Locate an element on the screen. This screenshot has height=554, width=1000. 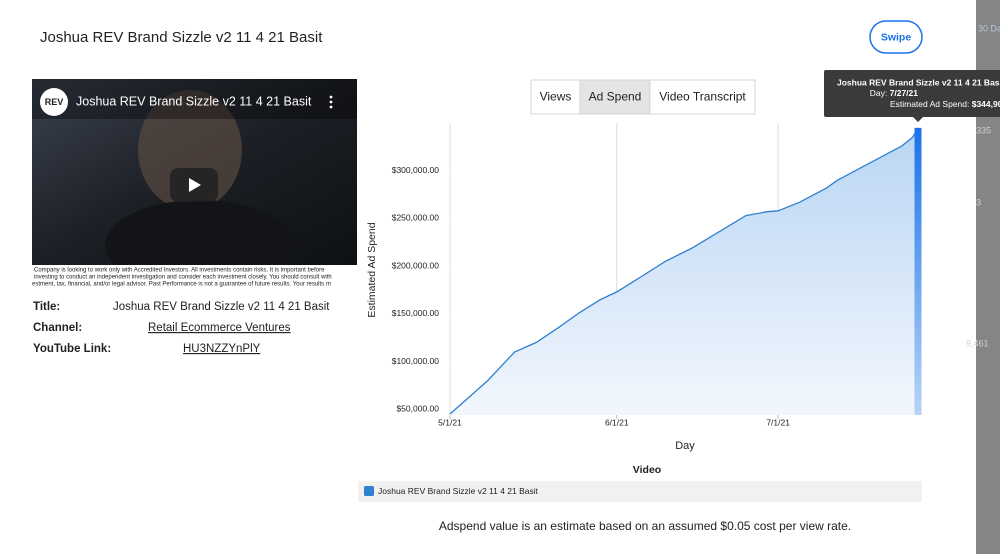
page-title: Joshua REV Brand Sizzle v2 11 4 21 Basit is located at coordinates (181, 37).